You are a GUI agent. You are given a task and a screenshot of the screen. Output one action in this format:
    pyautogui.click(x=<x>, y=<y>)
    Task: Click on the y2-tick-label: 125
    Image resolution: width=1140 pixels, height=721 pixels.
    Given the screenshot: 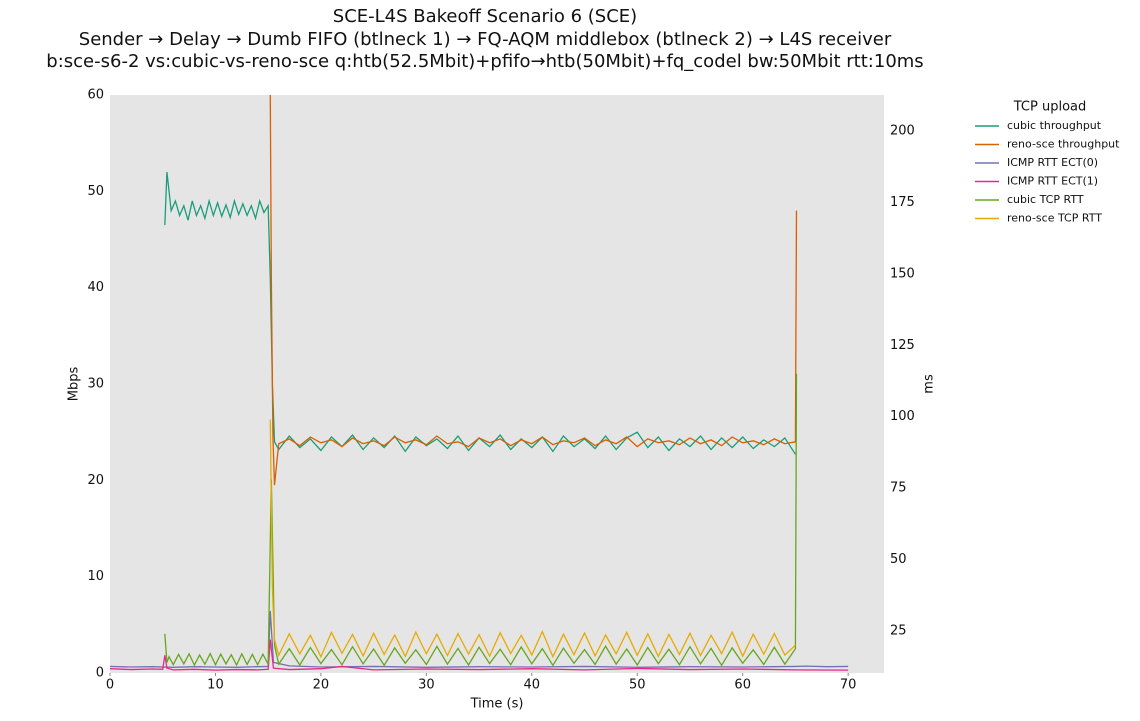 What is the action you would take?
    pyautogui.click(x=902, y=345)
    